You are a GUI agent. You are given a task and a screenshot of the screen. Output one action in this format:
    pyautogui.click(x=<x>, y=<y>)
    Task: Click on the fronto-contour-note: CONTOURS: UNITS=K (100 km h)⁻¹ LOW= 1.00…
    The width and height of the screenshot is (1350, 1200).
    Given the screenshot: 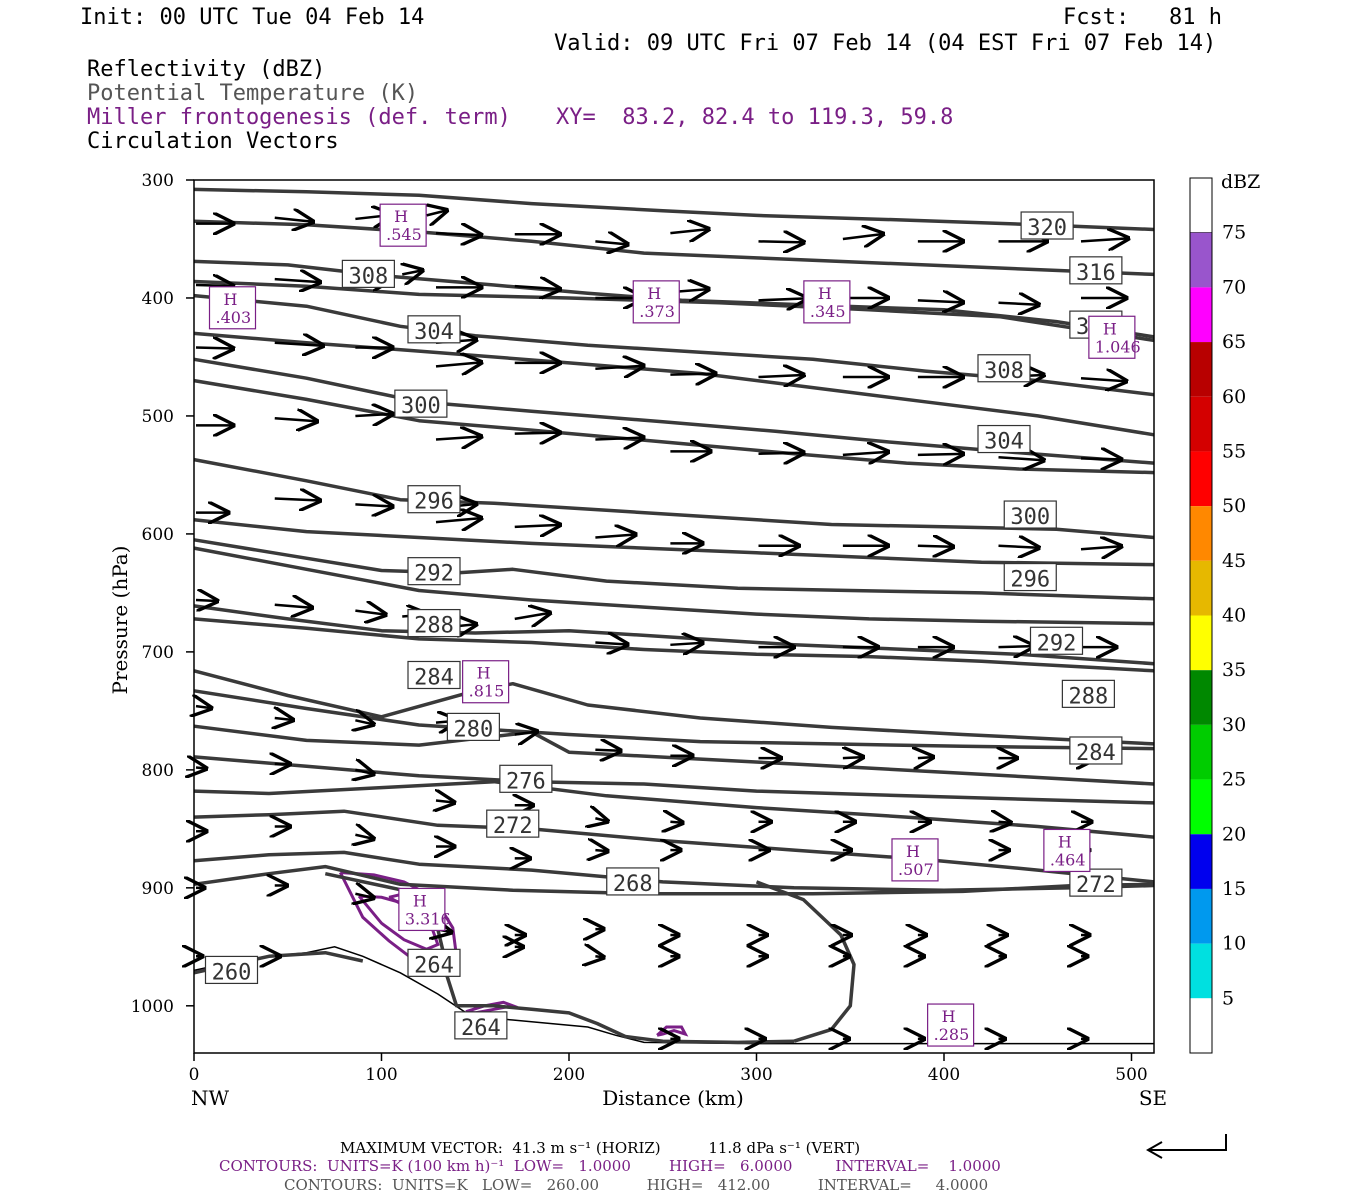 What is the action you would take?
    pyautogui.click(x=610, y=1166)
    